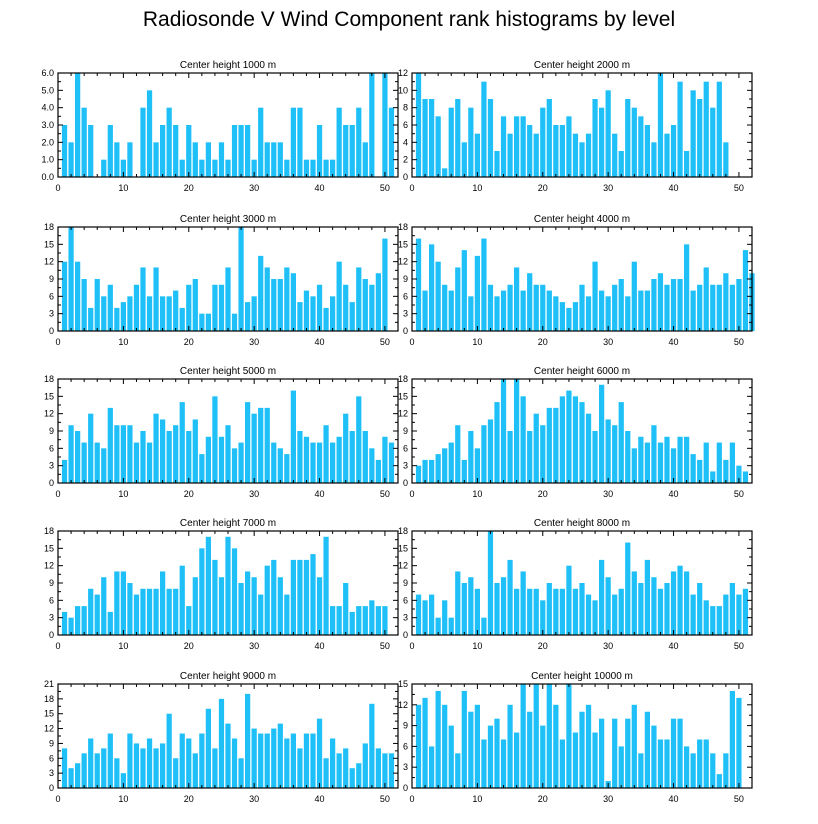 The image size is (818, 824). I want to click on y-tick-label: 10, so click(403, 90).